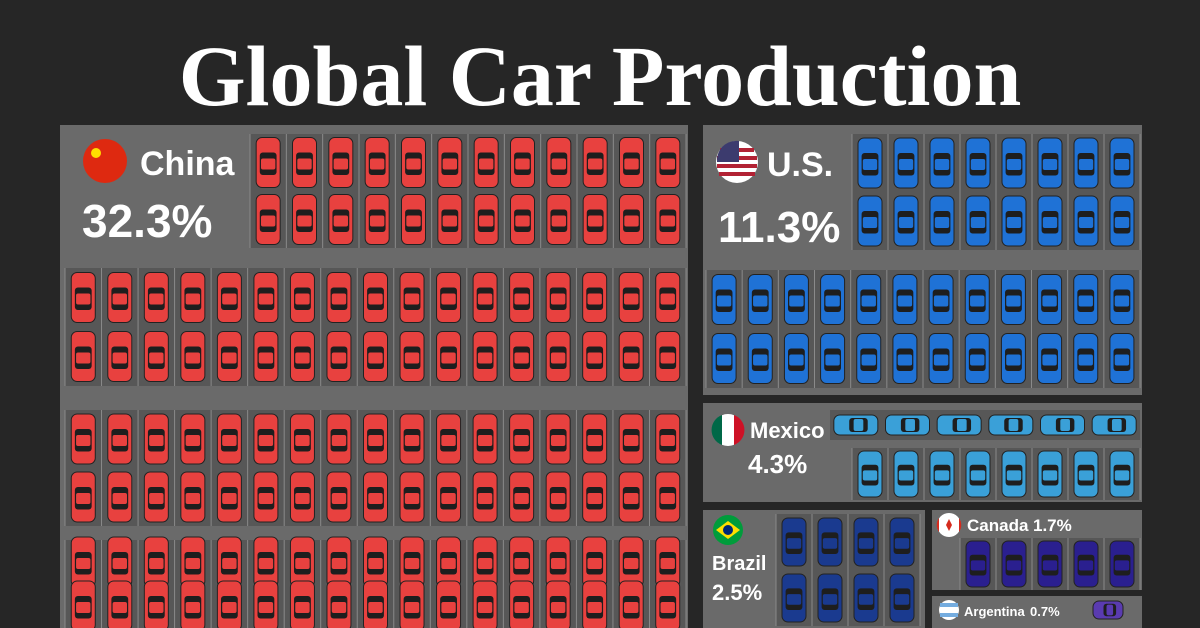  I want to click on country-share: 1.7%, so click(1052, 525).